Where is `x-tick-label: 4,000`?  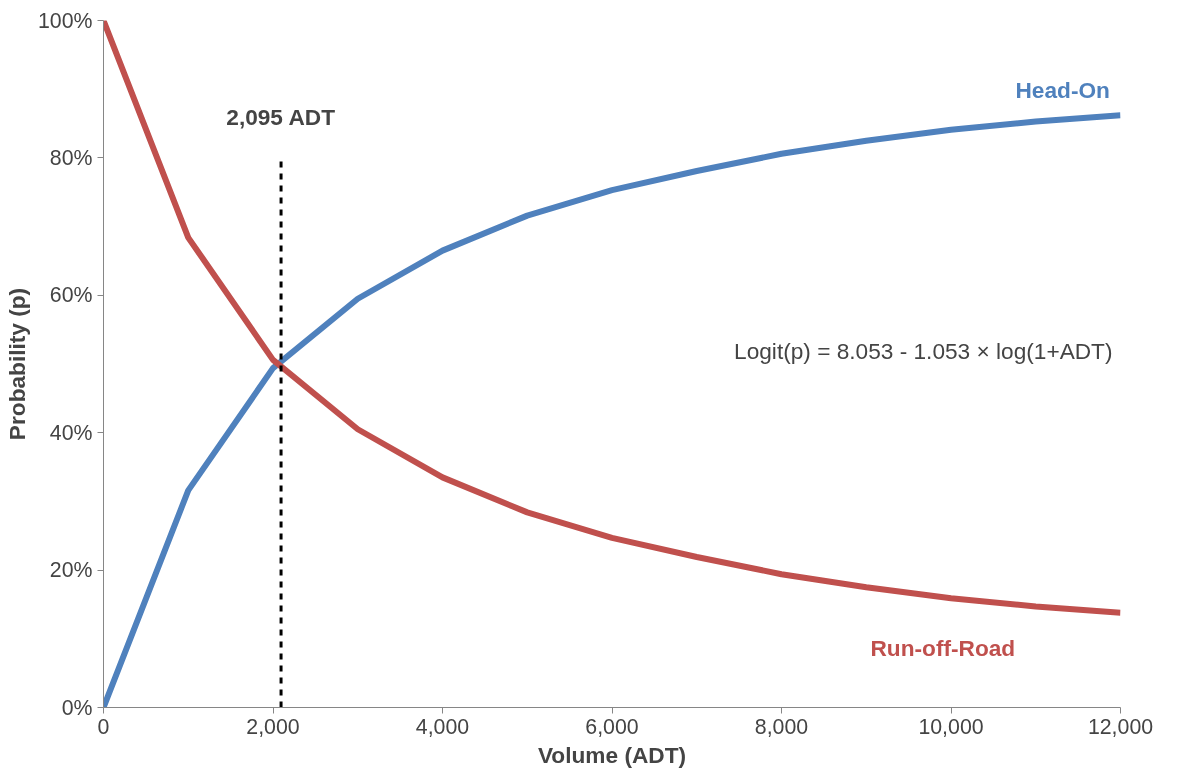
x-tick-label: 4,000 is located at coordinates (442, 726).